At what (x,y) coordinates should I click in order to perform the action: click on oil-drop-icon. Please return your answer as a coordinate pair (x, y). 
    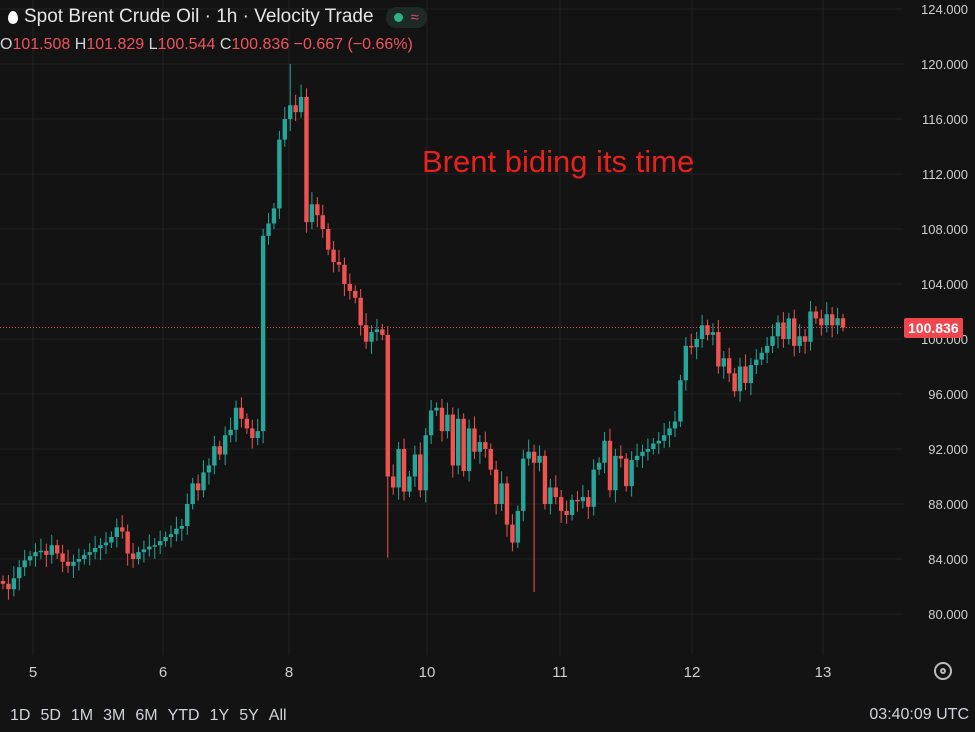
    Looking at the image, I should click on (13, 17).